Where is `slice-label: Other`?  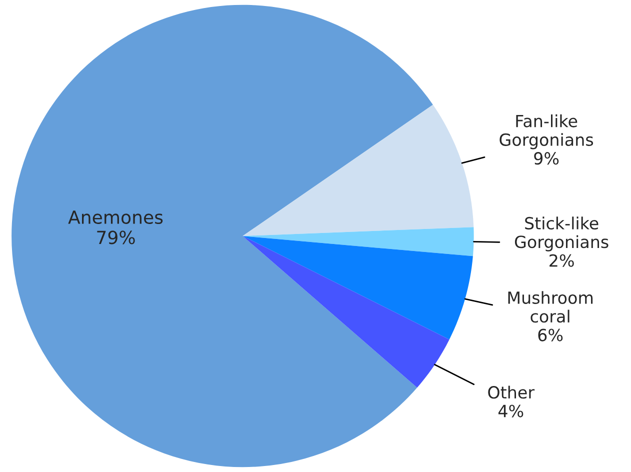 slice-label: Other is located at coordinates (511, 392).